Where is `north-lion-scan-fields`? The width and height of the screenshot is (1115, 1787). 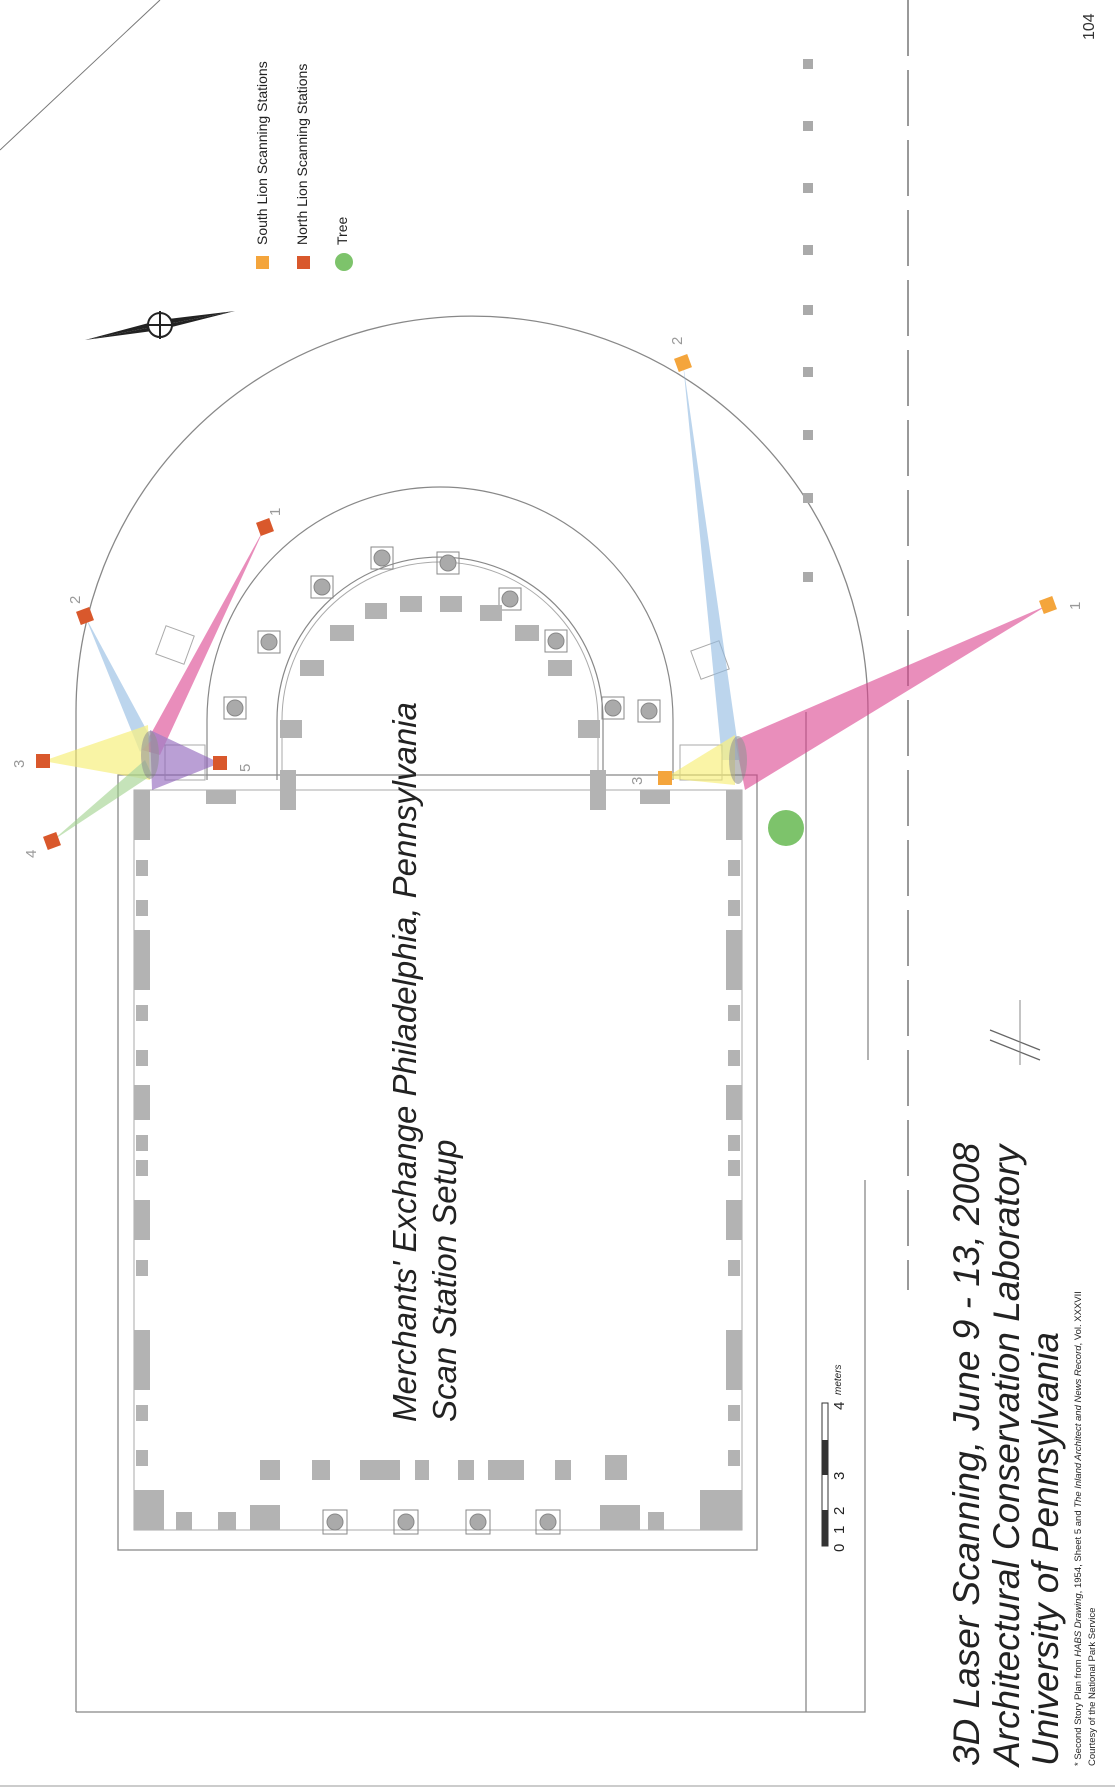
north-lion-scan-fields is located at coordinates (154, 684).